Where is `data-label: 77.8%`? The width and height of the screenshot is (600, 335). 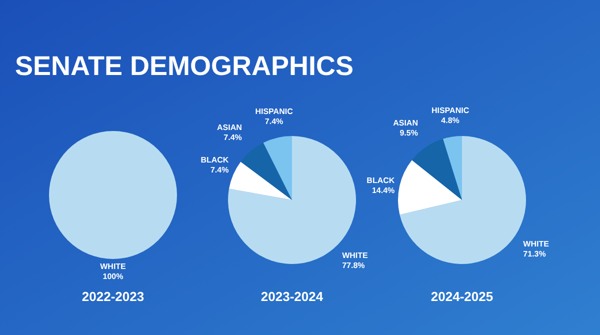 data-label: 77.8% is located at coordinates (353, 265).